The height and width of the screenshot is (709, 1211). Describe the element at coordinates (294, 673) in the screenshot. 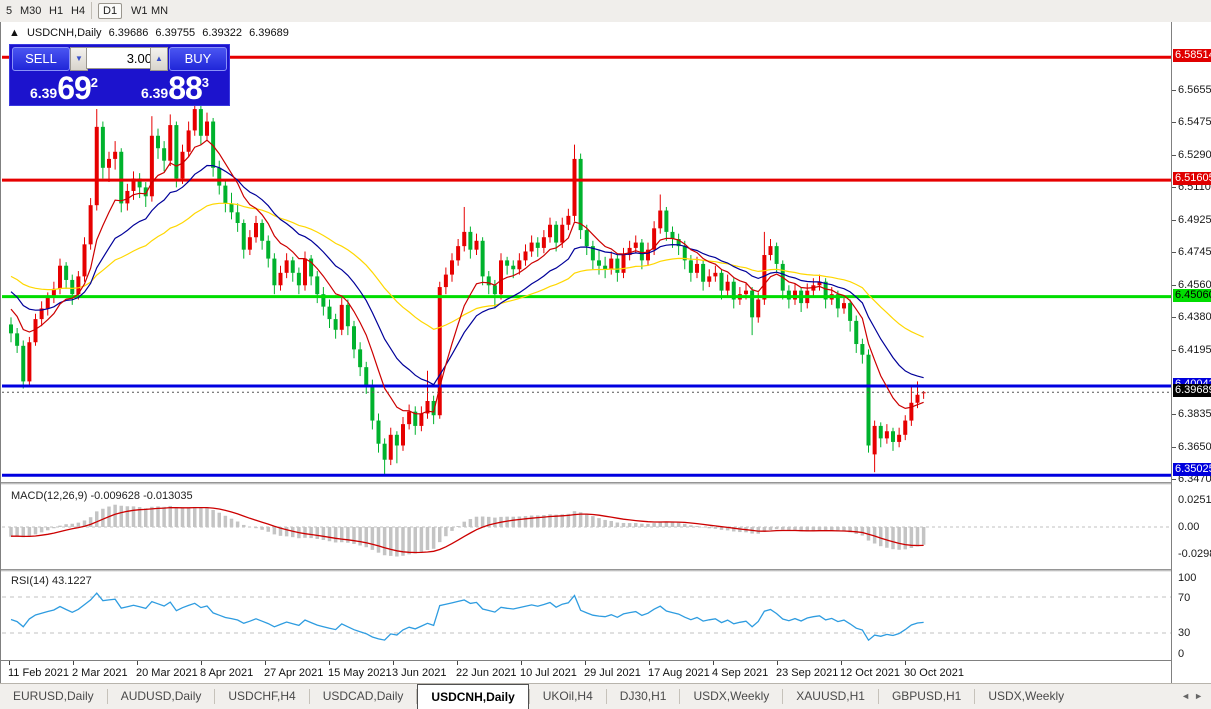

I see `date-label: 27 Apr 2021` at that location.